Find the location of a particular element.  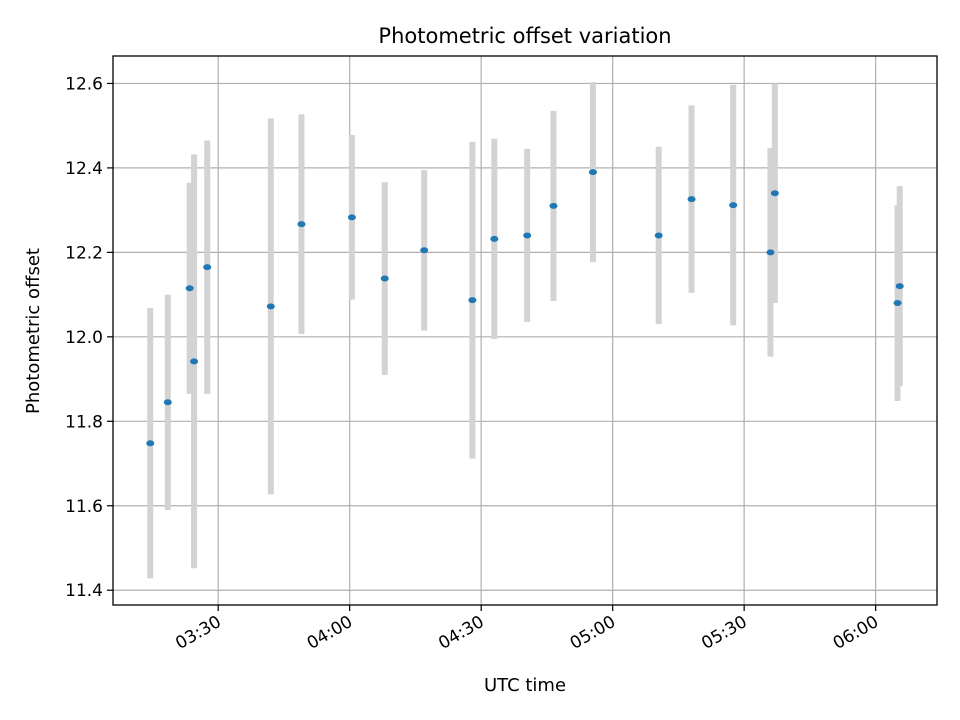

y-tick-label: 12.4 is located at coordinates (84, 169).